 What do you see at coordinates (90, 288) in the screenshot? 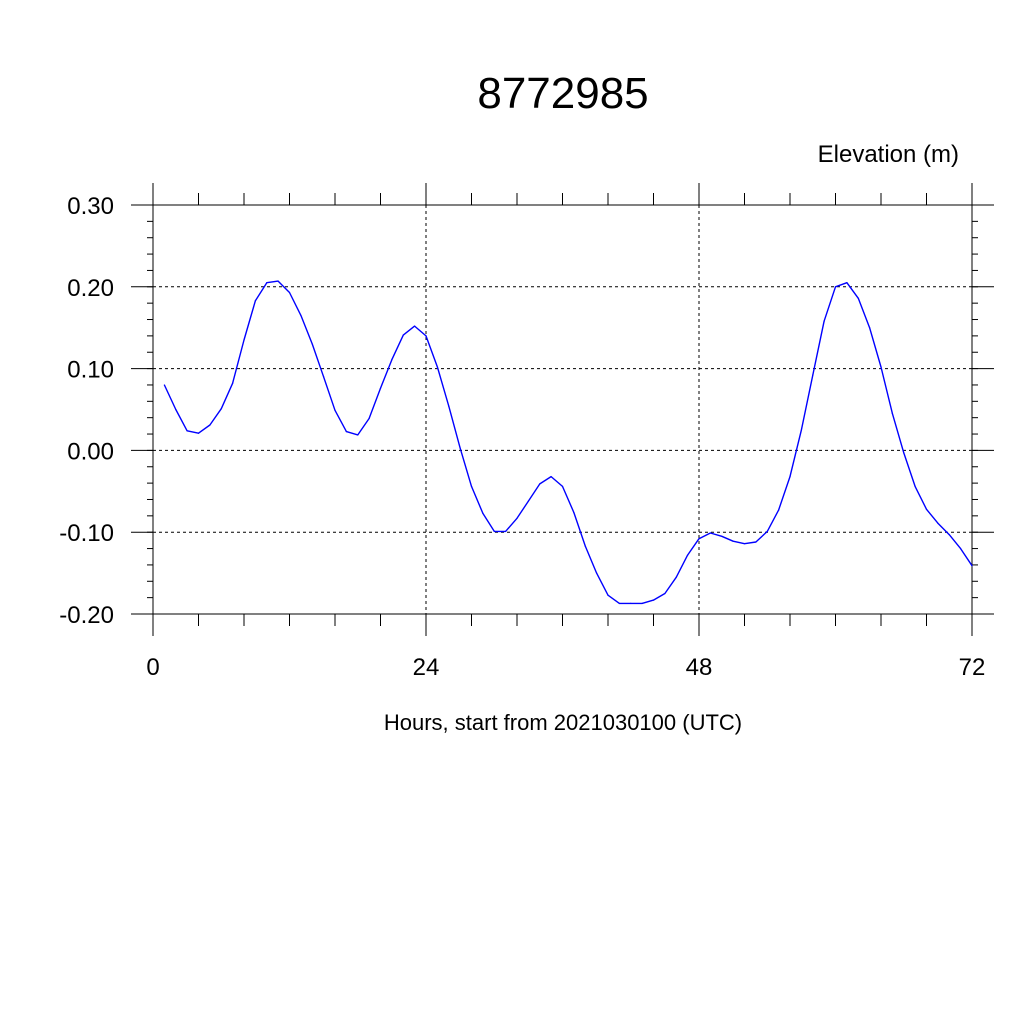
I see `y-tick-label: 0.20` at bounding box center [90, 288].